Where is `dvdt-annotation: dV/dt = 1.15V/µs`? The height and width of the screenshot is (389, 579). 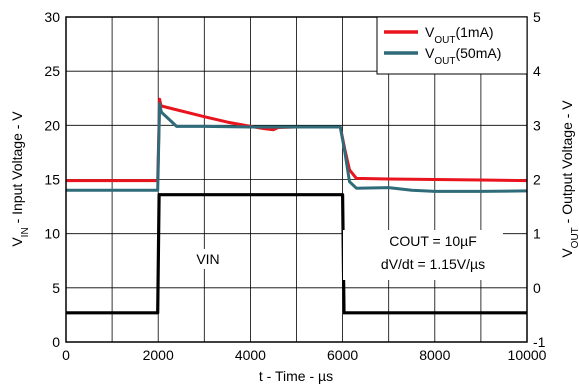 dvdt-annotation: dV/dt = 1.15V/µs is located at coordinates (433, 264).